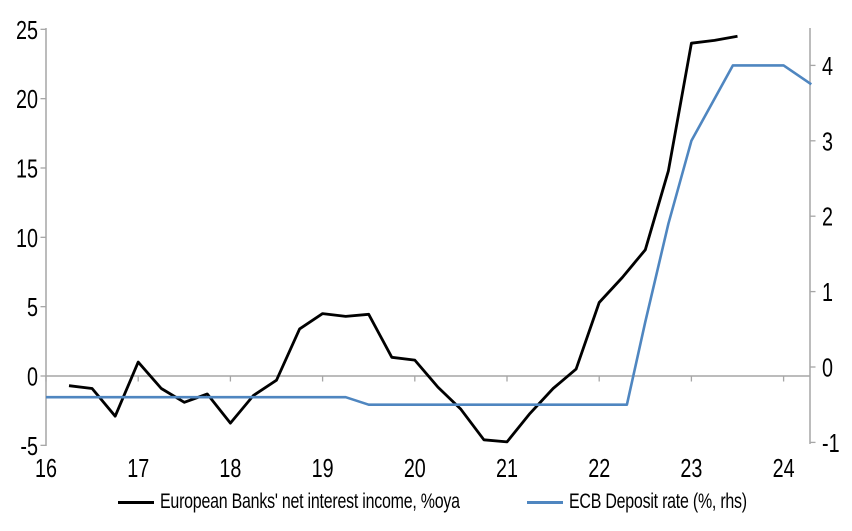  What do you see at coordinates (691, 467) in the screenshot?
I see `x-axis-tick-label: 23` at bounding box center [691, 467].